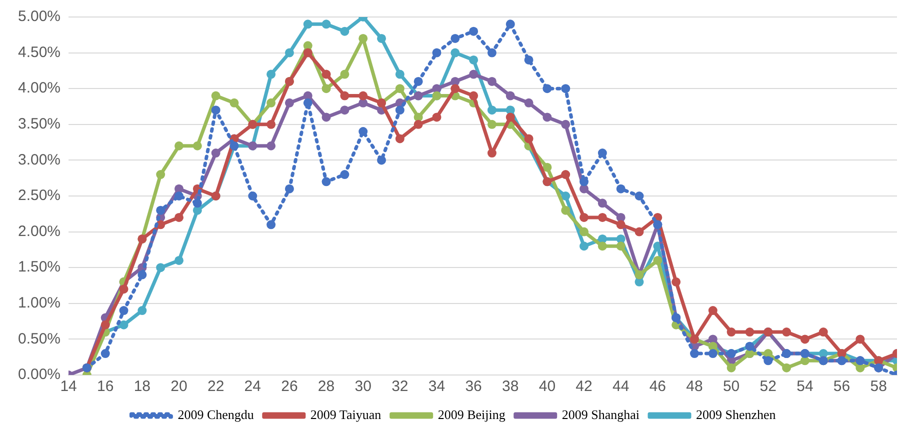 The image size is (922, 437). What do you see at coordinates (437, 387) in the screenshot?
I see `x-tick-label: 34` at bounding box center [437, 387].